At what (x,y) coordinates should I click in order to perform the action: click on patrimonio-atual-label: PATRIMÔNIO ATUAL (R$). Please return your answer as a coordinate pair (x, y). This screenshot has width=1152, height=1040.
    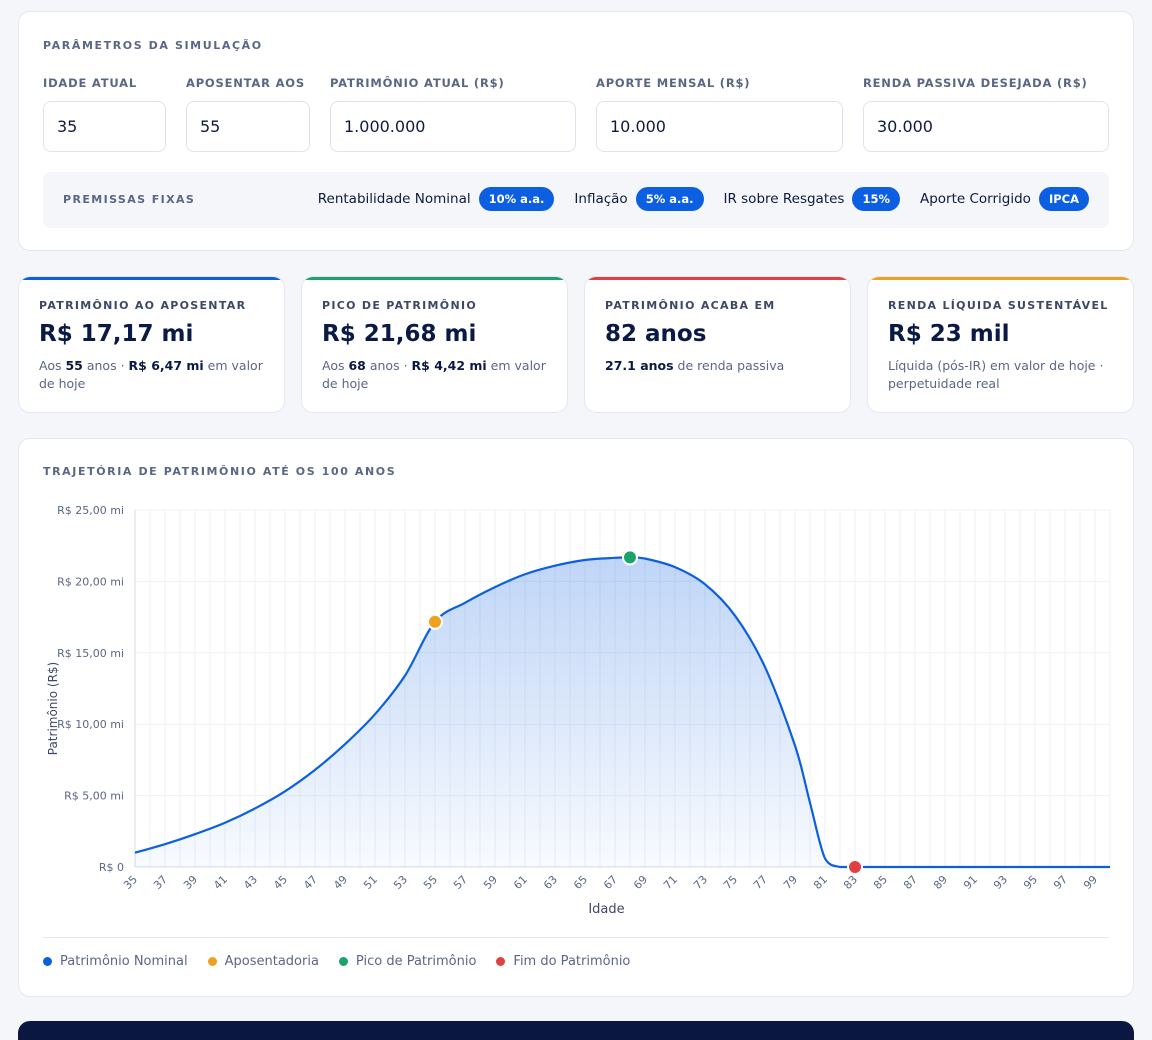
    Looking at the image, I should click on (417, 83).